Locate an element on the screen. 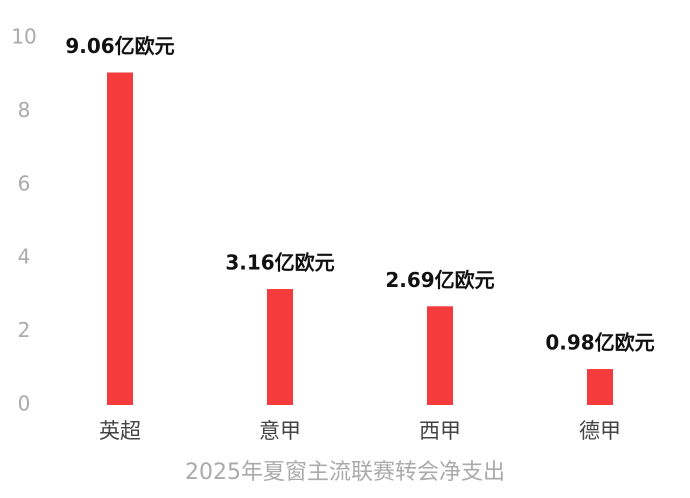 The width and height of the screenshot is (690, 498). y-tick-label: 2 is located at coordinates (24, 330).